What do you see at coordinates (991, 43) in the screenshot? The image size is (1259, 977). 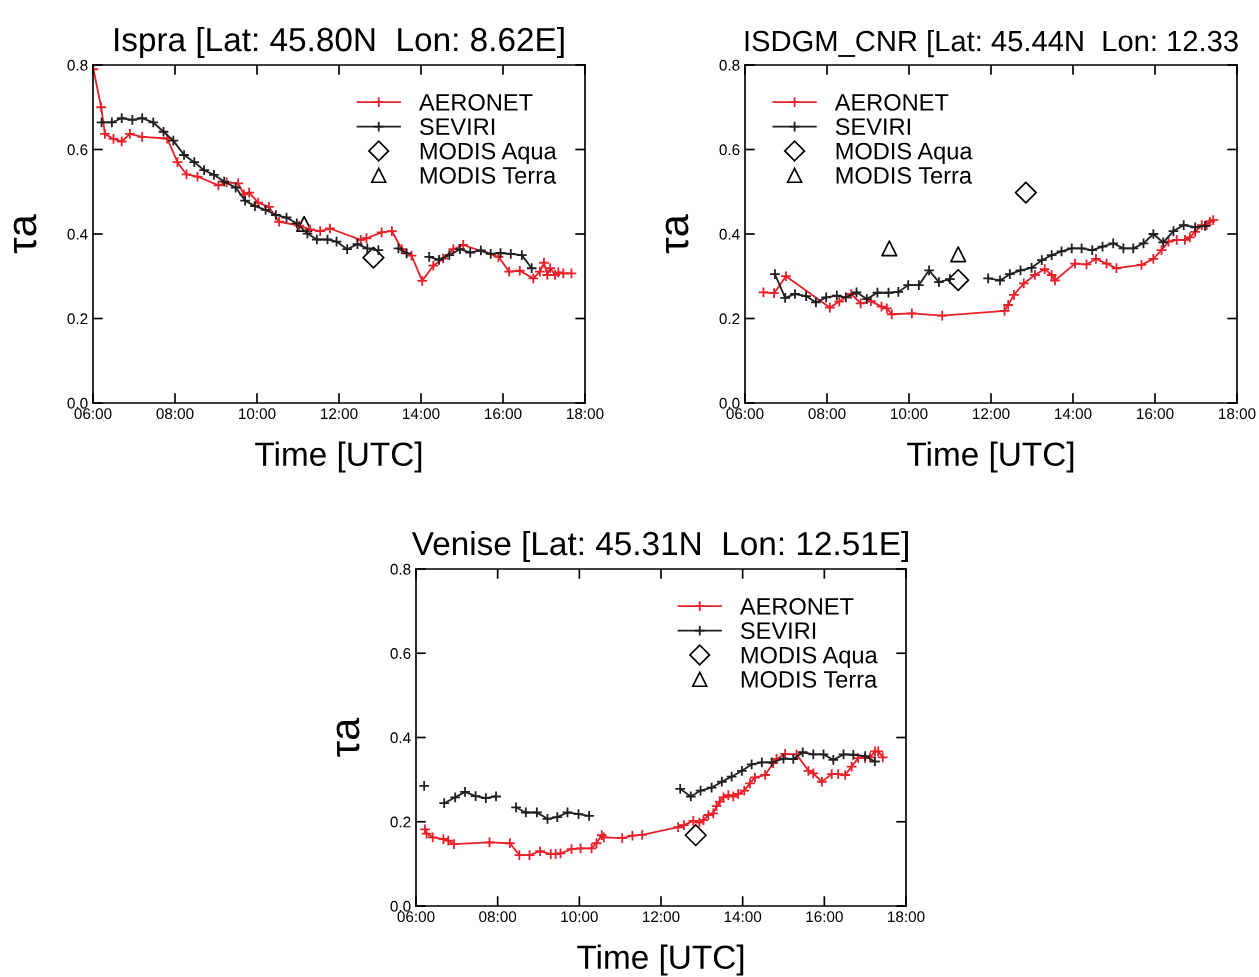 I see `chart-title: ISDGM_CNR [Lat: 45.44N Lon: 12.33` at bounding box center [991, 43].